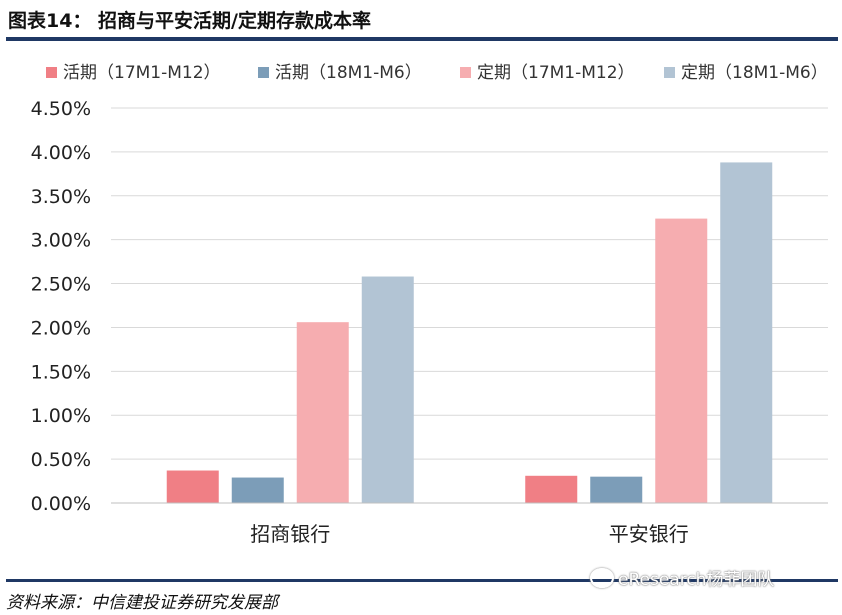 This screenshot has height=615, width=842. Describe the element at coordinates (754, 73) in the screenshot. I see `legend-label: 定期（18M1-M6）` at that location.